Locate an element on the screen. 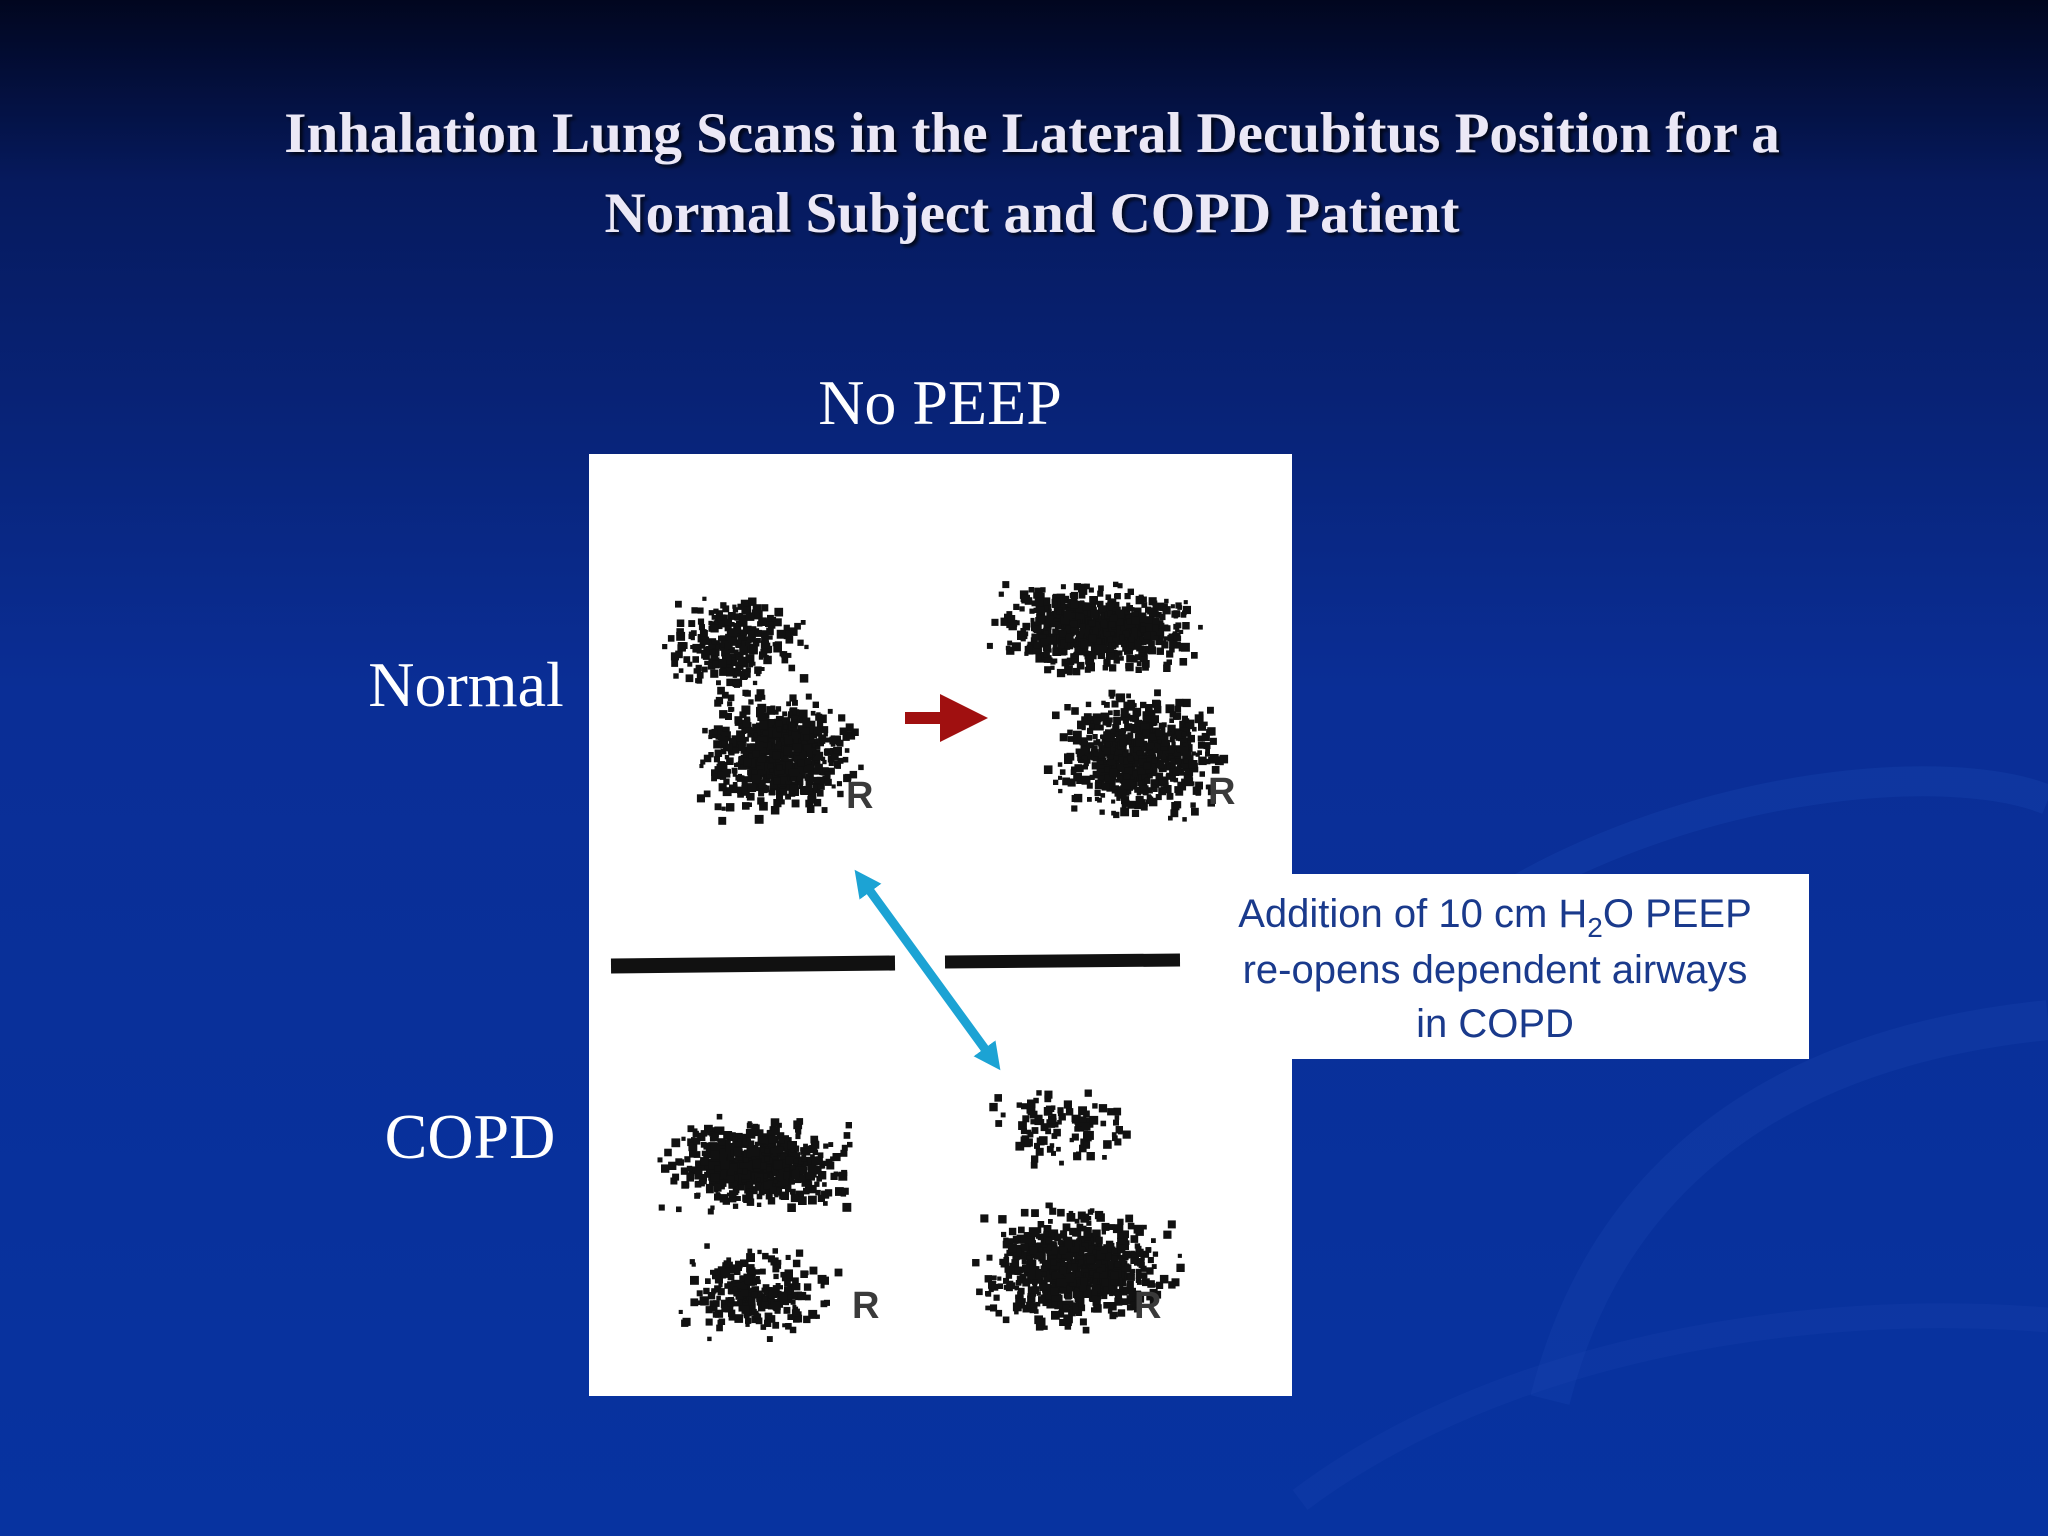 This screenshot has height=1536, width=2048. scan-label: R is located at coordinates (859, 796).